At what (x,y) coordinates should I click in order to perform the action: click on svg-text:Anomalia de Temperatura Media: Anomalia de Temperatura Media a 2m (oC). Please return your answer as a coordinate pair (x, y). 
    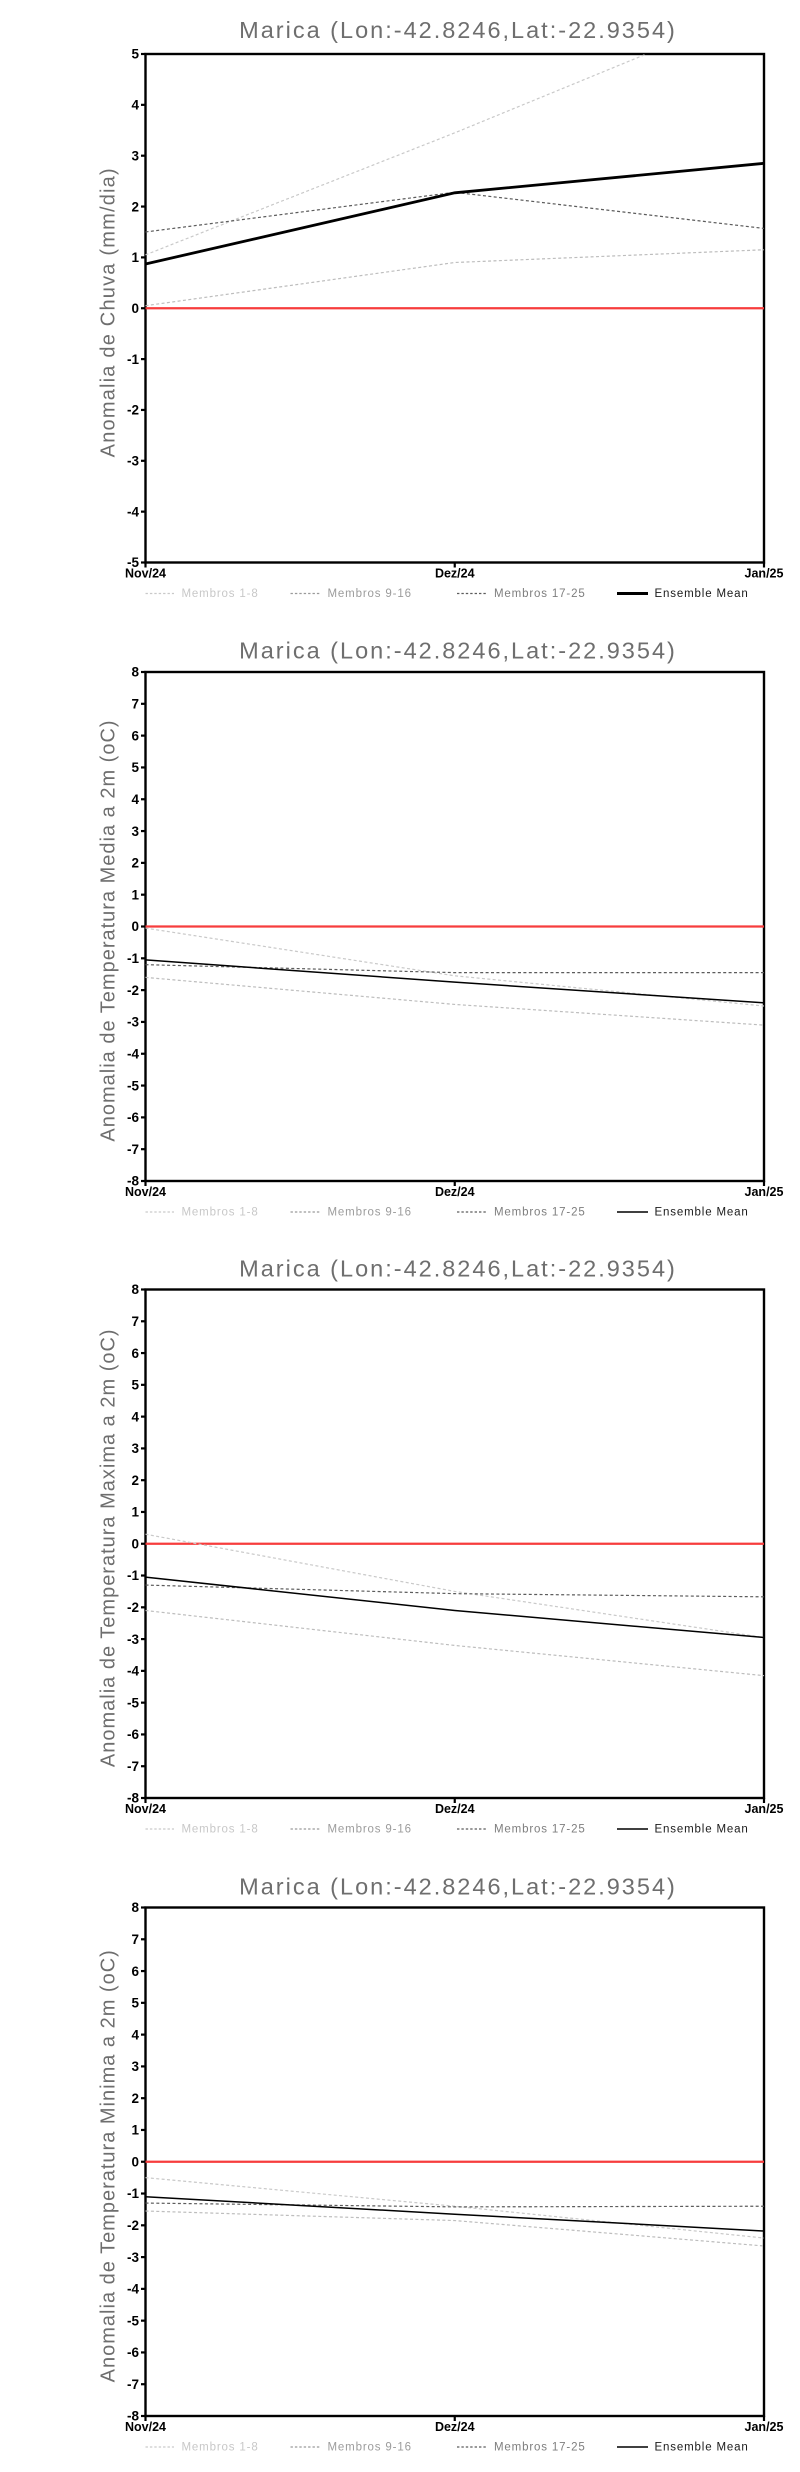
    Looking at the image, I should click on (109, 930).